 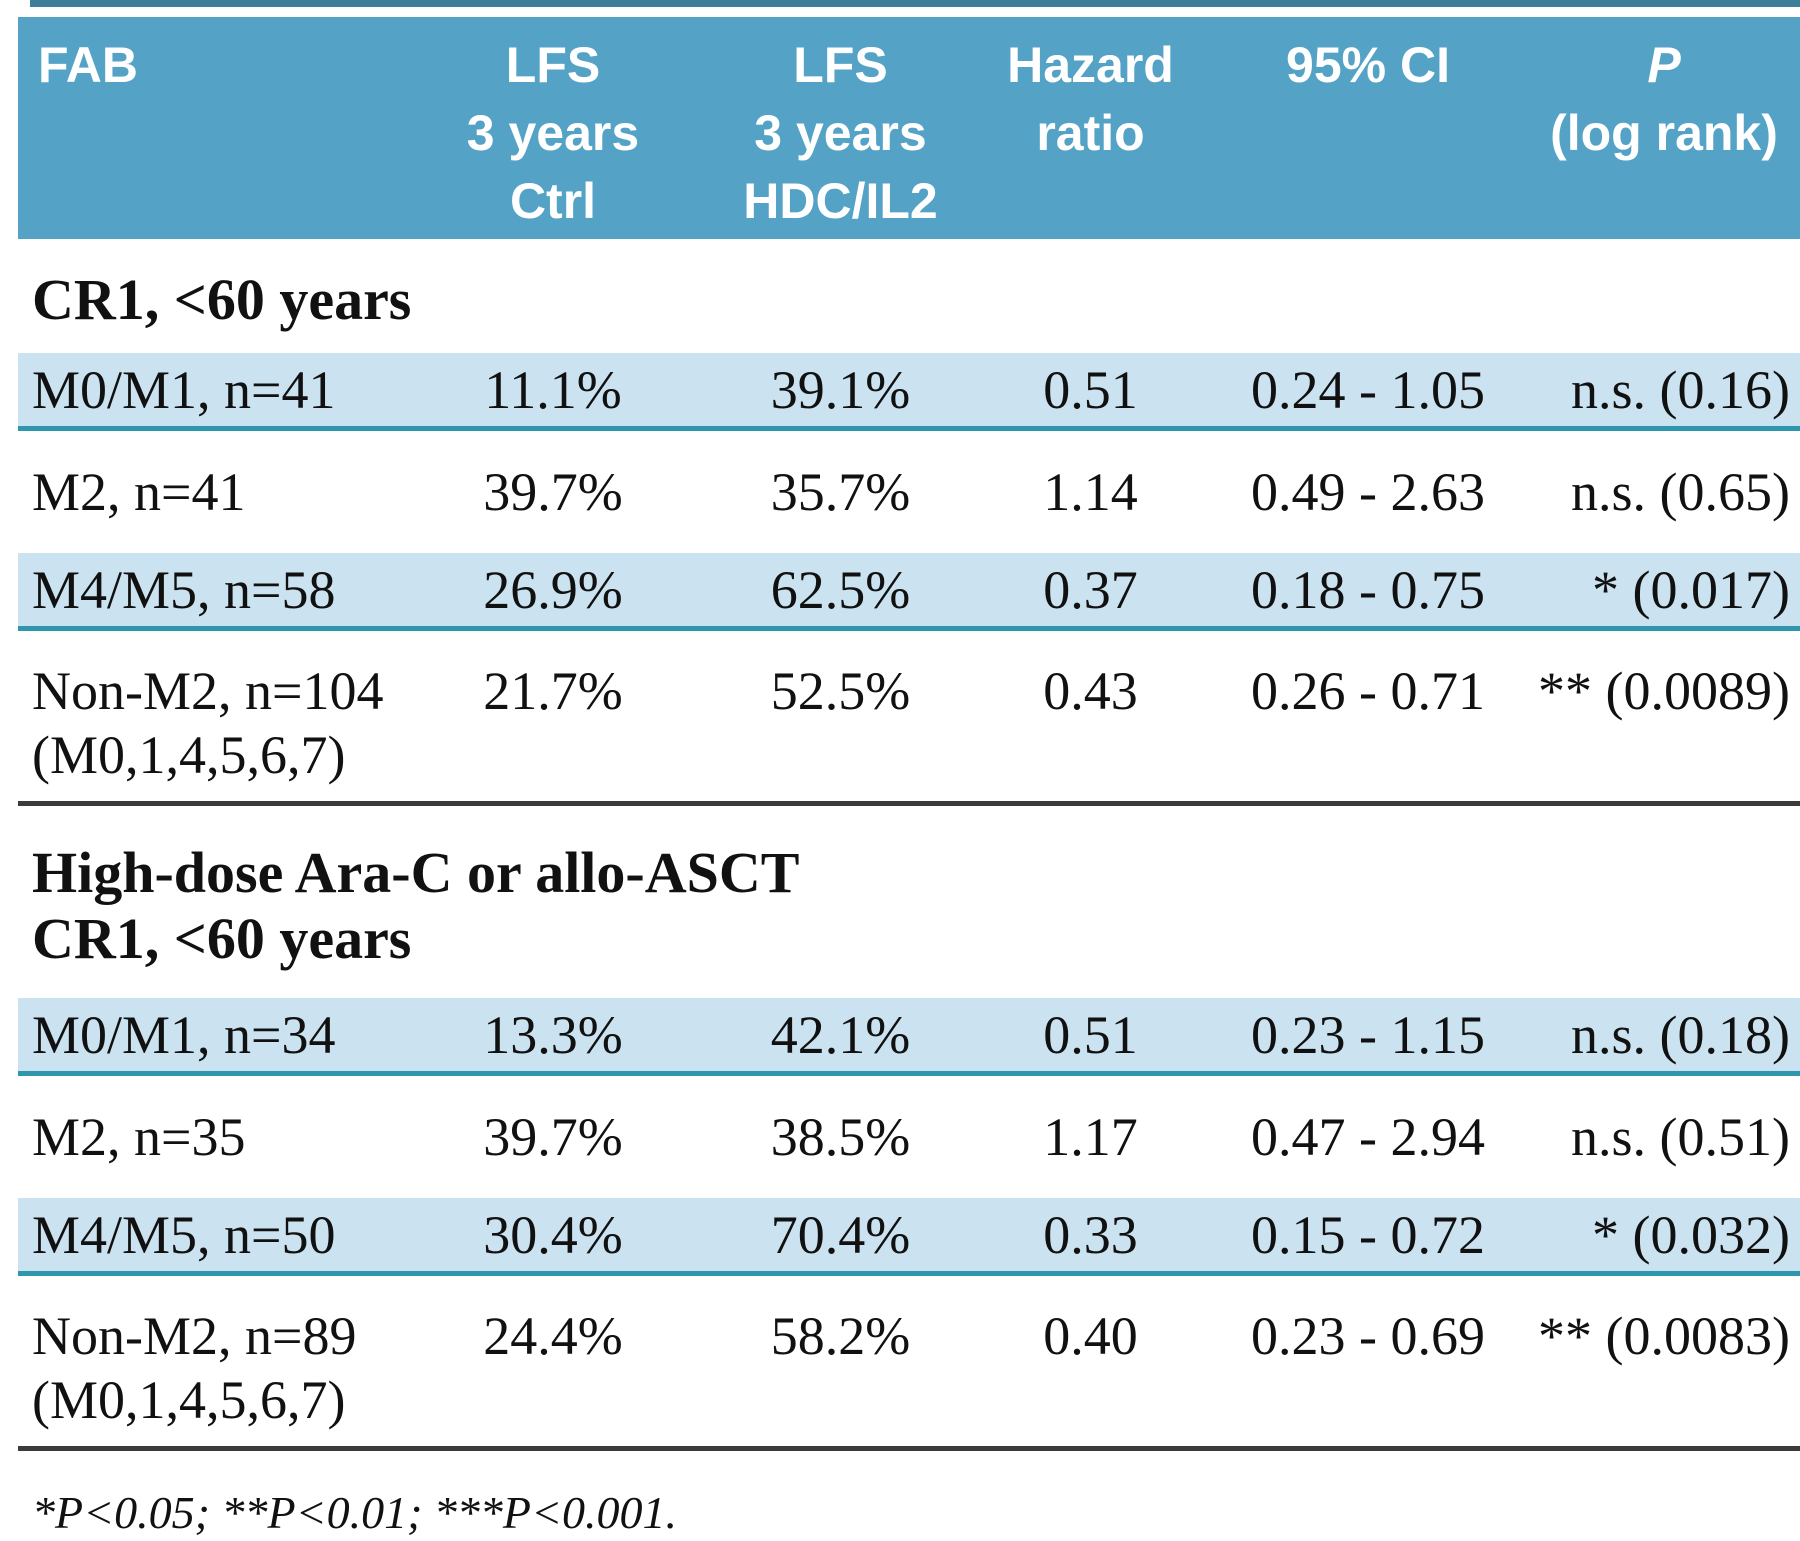 What do you see at coordinates (184, 1234) in the screenshot?
I see `cell-fab: M4/M5, n=50` at bounding box center [184, 1234].